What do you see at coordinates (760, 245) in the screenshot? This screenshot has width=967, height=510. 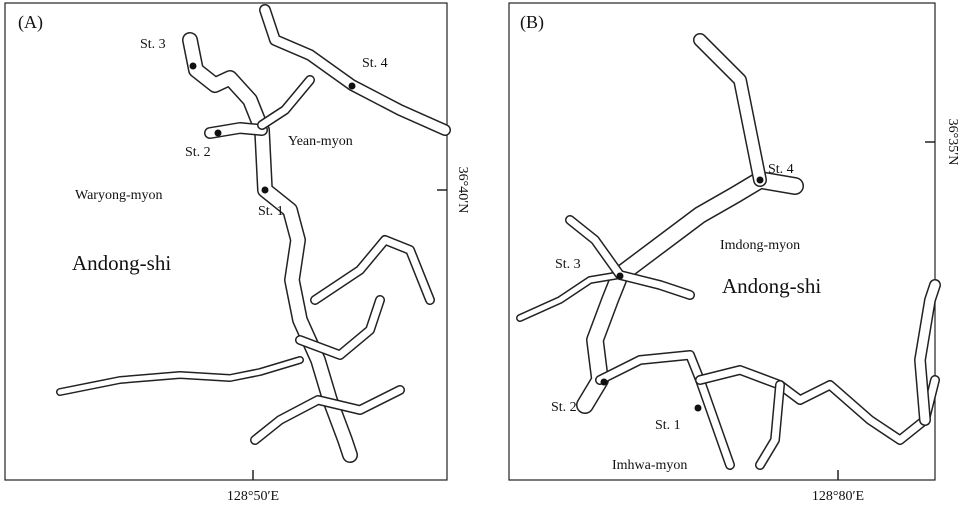 I see `place-label: Imdong-myon` at bounding box center [760, 245].